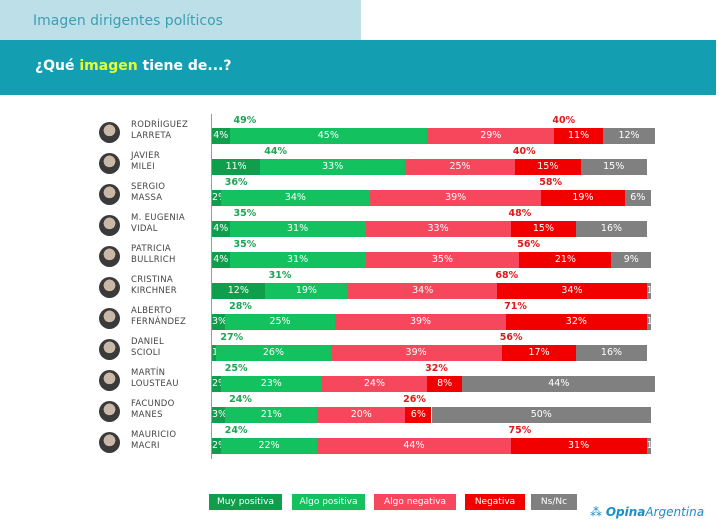  I want to click on positive-total-label: 27%, so click(232, 337).